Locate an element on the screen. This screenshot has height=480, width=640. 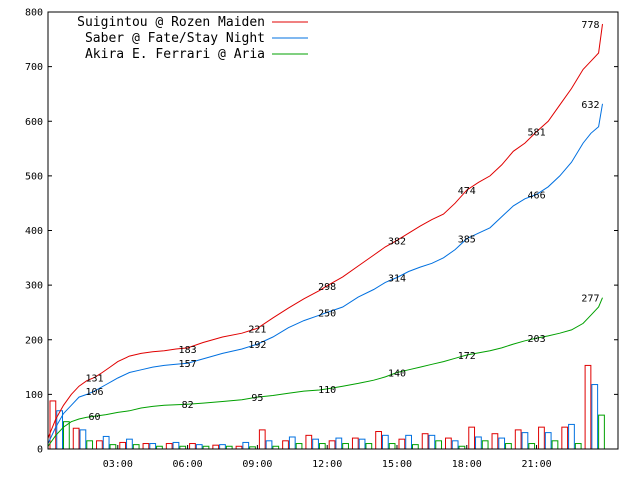
data-label: 131 is located at coordinates (94, 378).